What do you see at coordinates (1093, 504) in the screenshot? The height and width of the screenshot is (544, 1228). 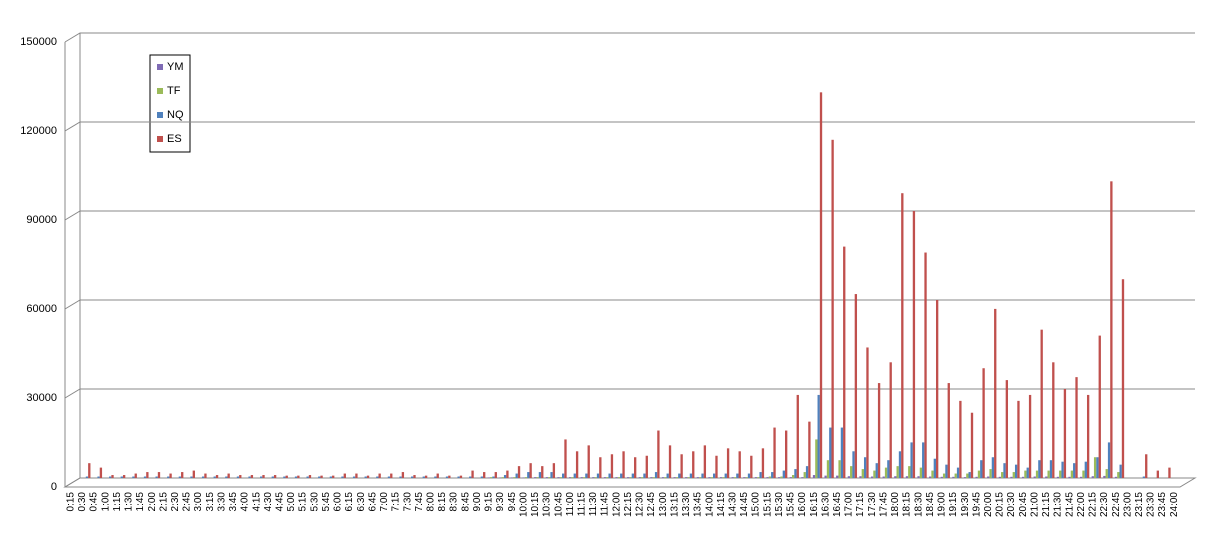 I see `x-tick-label: 22:15` at bounding box center [1093, 504].